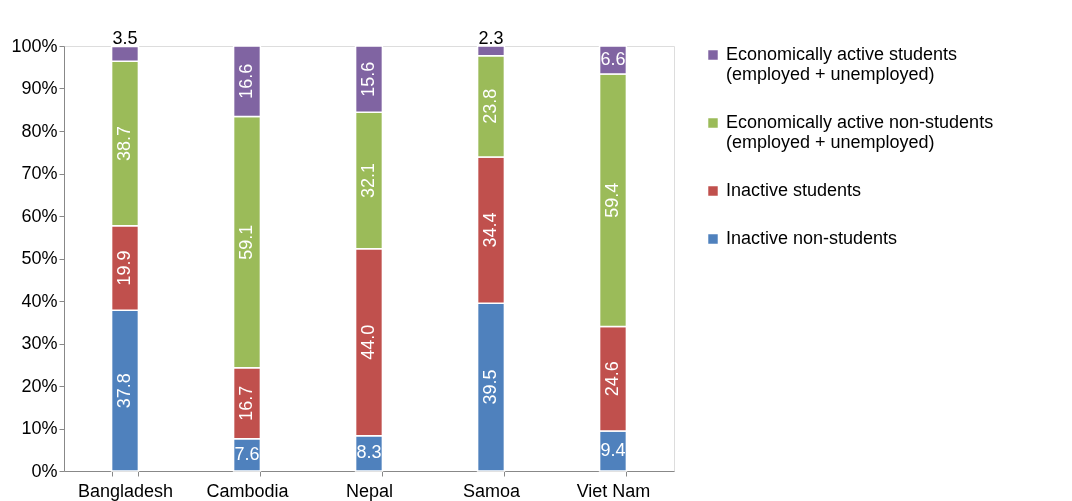 The width and height of the screenshot is (1072, 501). Describe the element at coordinates (124, 144) in the screenshot. I see `data-label: 38.7` at that location.